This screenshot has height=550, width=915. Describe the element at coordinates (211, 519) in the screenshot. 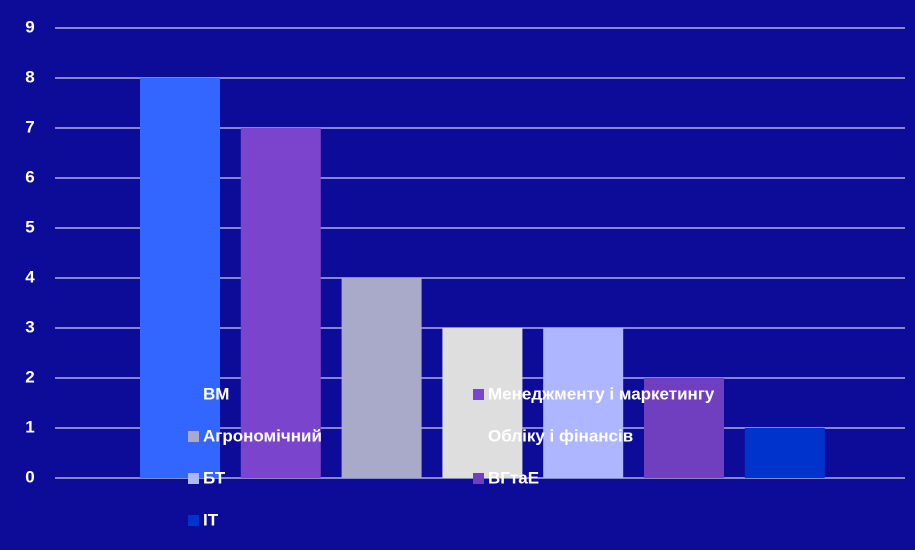

I see `legend-label: ІТ` at that location.